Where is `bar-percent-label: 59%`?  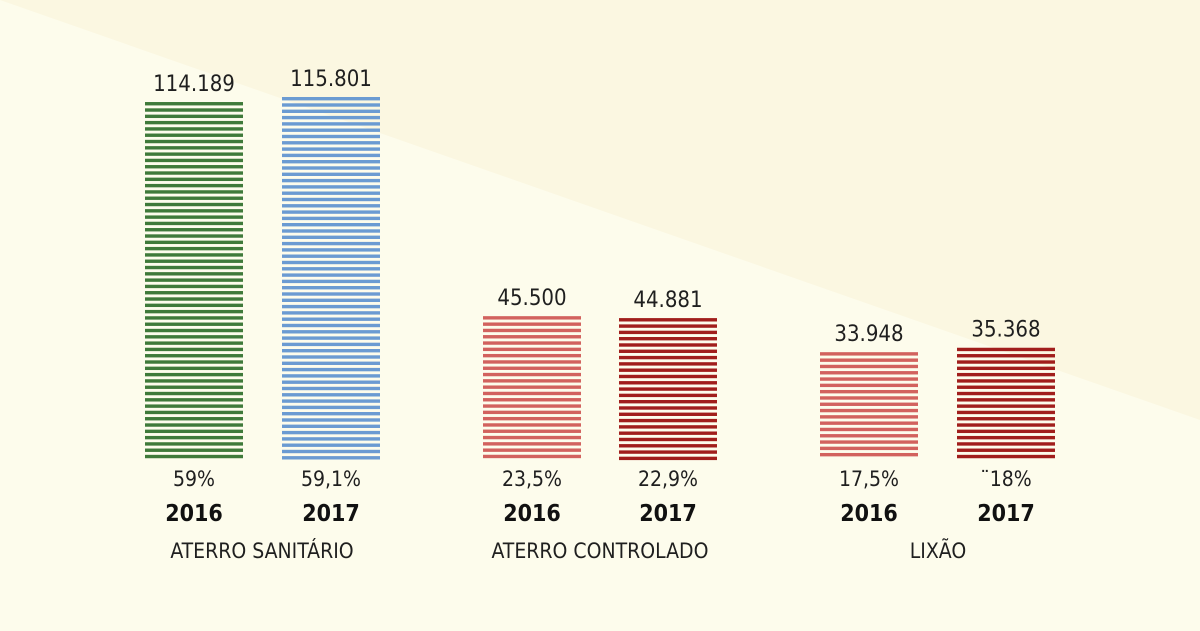
bar-percent-label: 59% is located at coordinates (194, 479).